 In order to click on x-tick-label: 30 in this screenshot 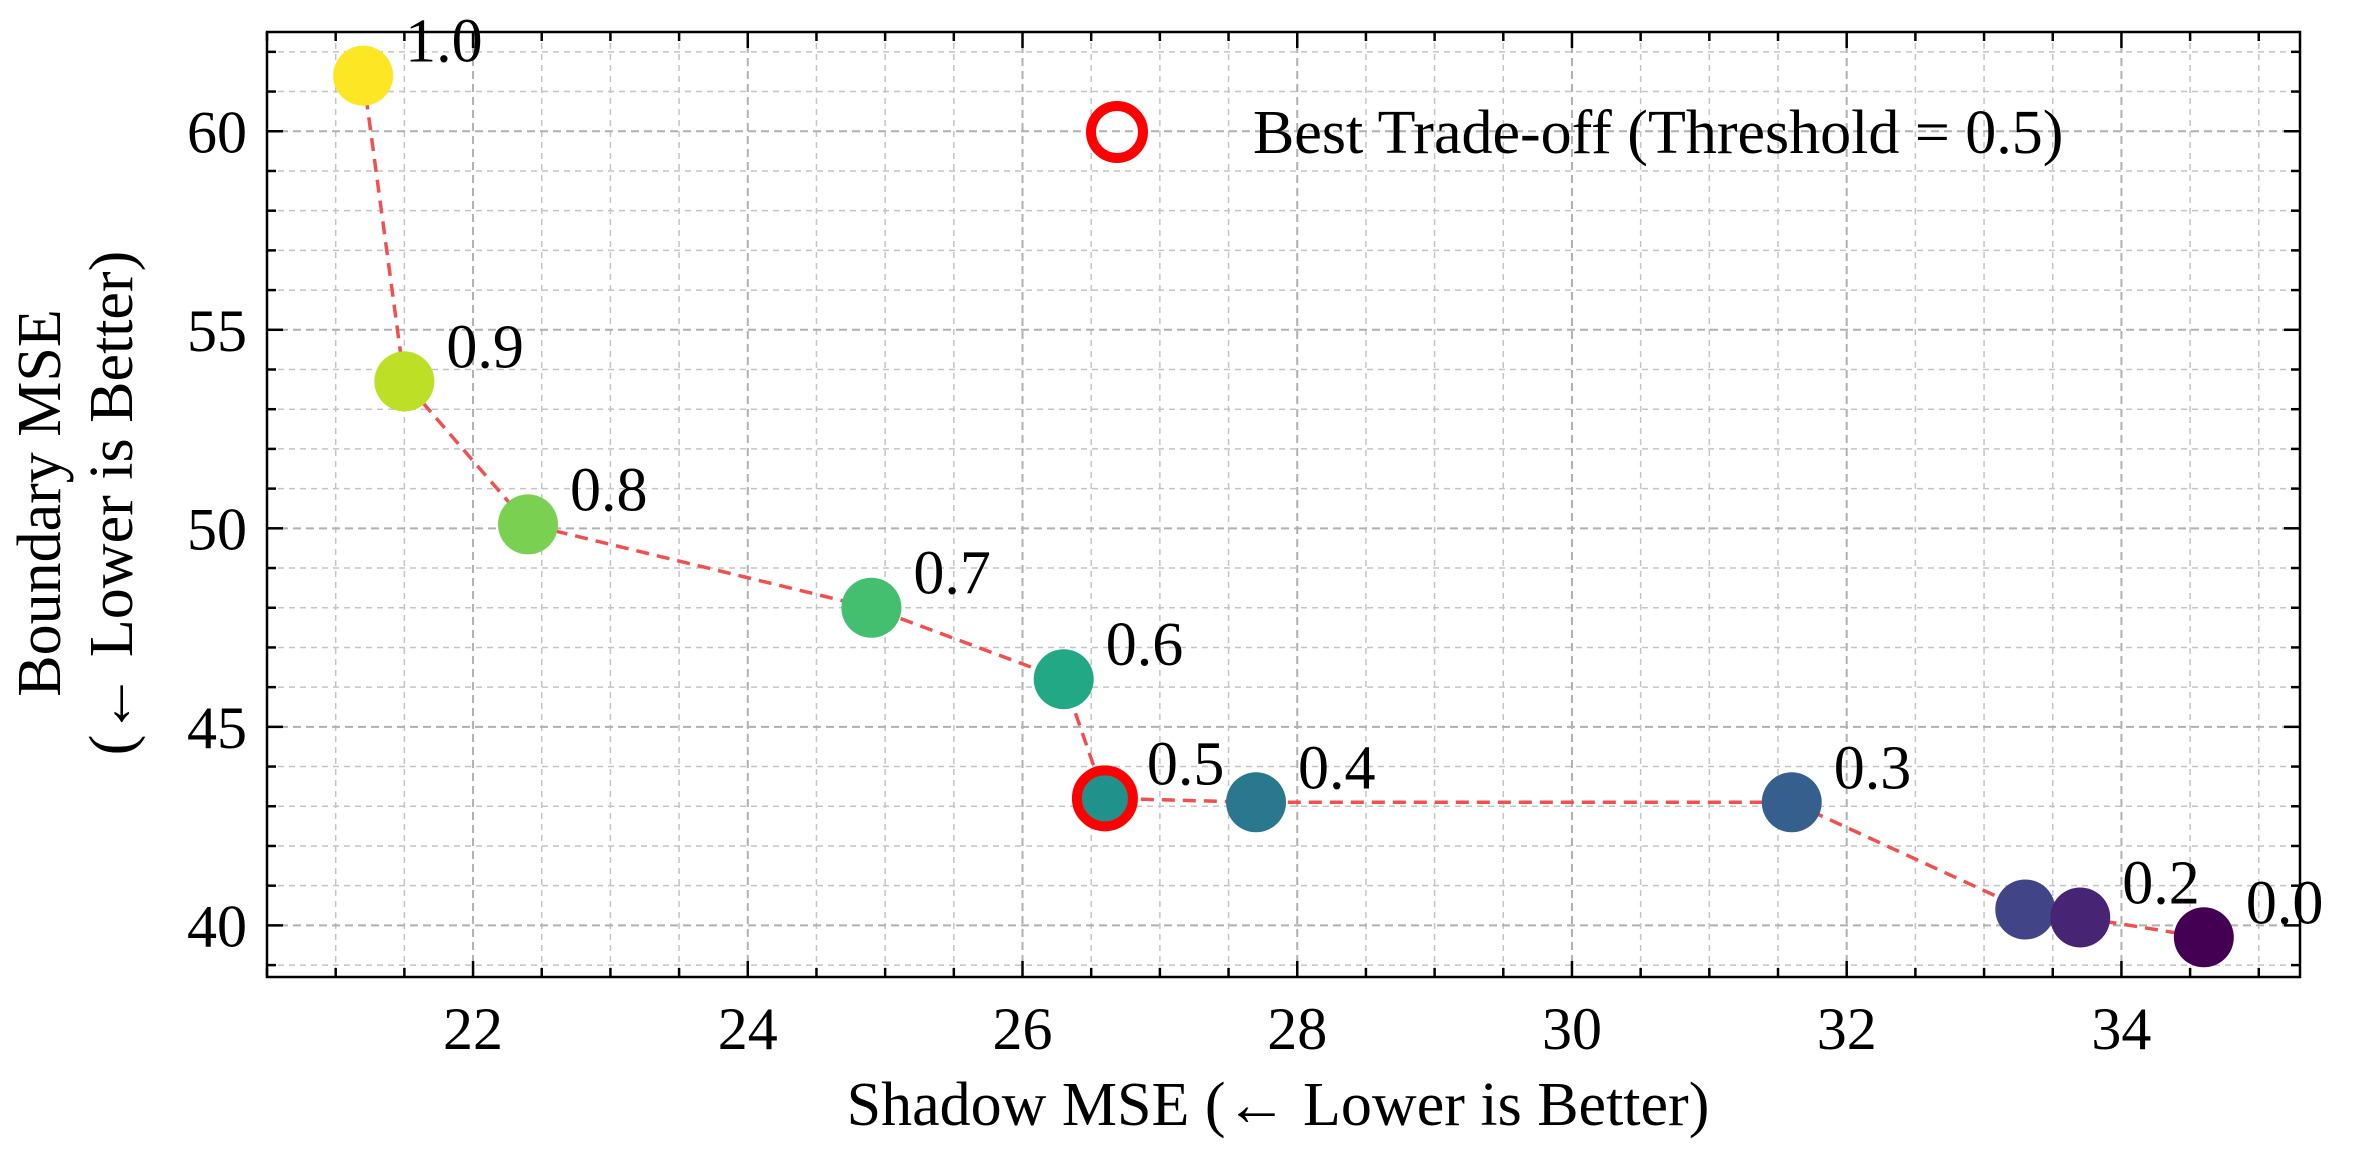, I will do `click(1572, 1029)`.